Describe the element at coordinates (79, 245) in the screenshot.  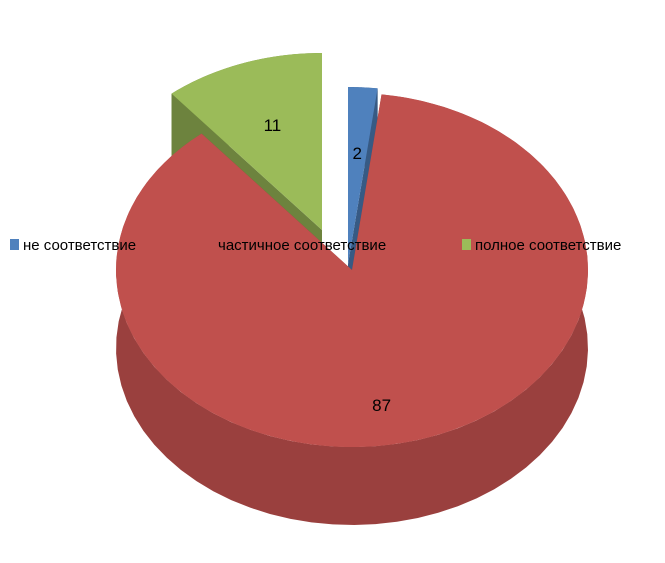
I see `legend-label: не соответствие` at that location.